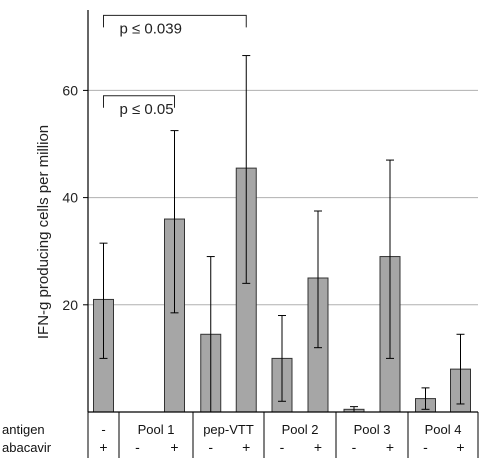 The image size is (480, 458). What do you see at coordinates (151, 28) in the screenshot?
I see `significance-label-0: p ≤ 0.039` at bounding box center [151, 28].